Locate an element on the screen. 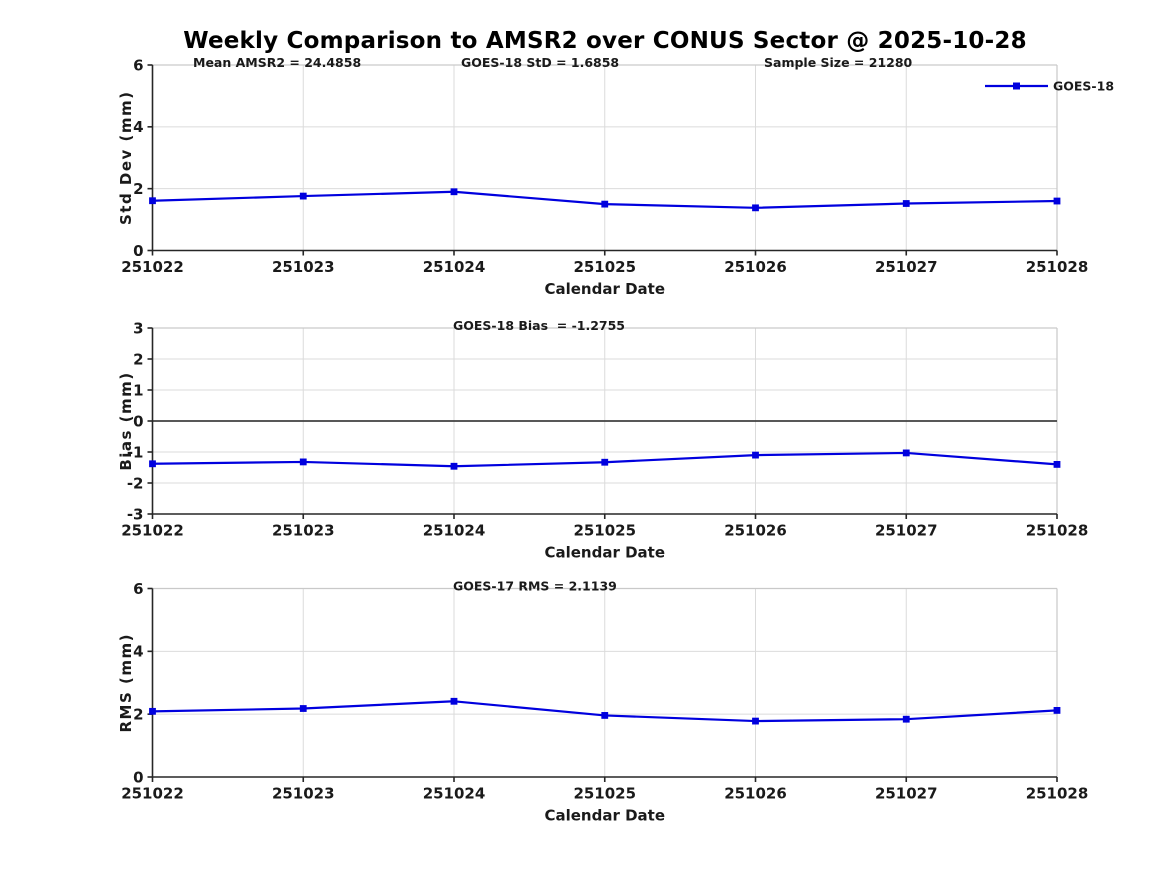  y-axis-label: Std Dev (mm) is located at coordinates (126, 157).